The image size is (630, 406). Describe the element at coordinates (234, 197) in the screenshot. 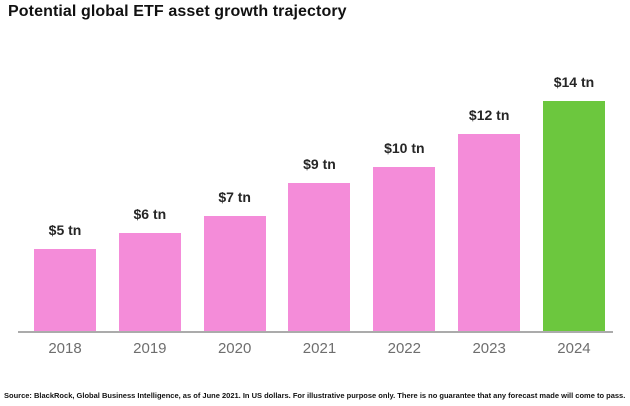

I see `bar-value-label: $7 tn` at that location.